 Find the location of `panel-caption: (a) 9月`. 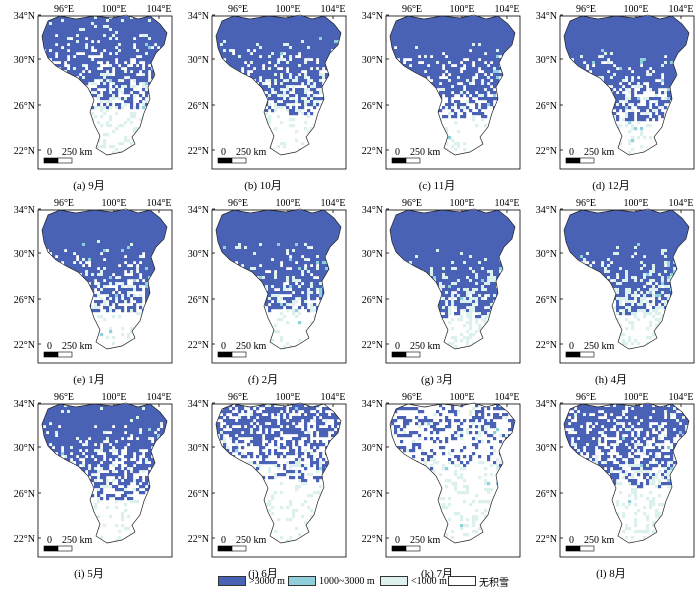

panel-caption: (a) 9月 is located at coordinates (89, 186).